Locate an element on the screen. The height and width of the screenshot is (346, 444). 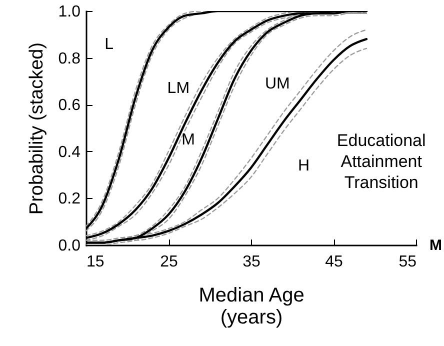
x-tick-label: 15 is located at coordinates (95, 262).